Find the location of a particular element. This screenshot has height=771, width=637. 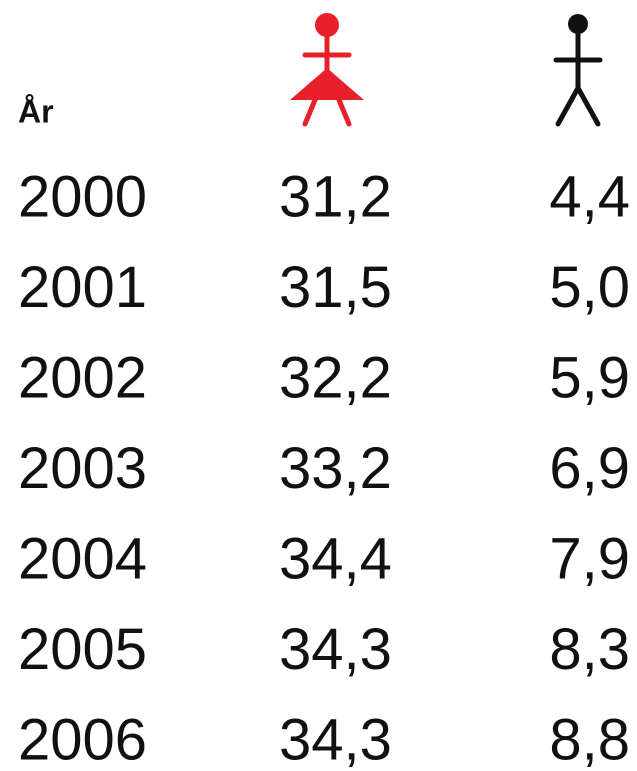

male-cell: 5,0 is located at coordinates (589, 287).